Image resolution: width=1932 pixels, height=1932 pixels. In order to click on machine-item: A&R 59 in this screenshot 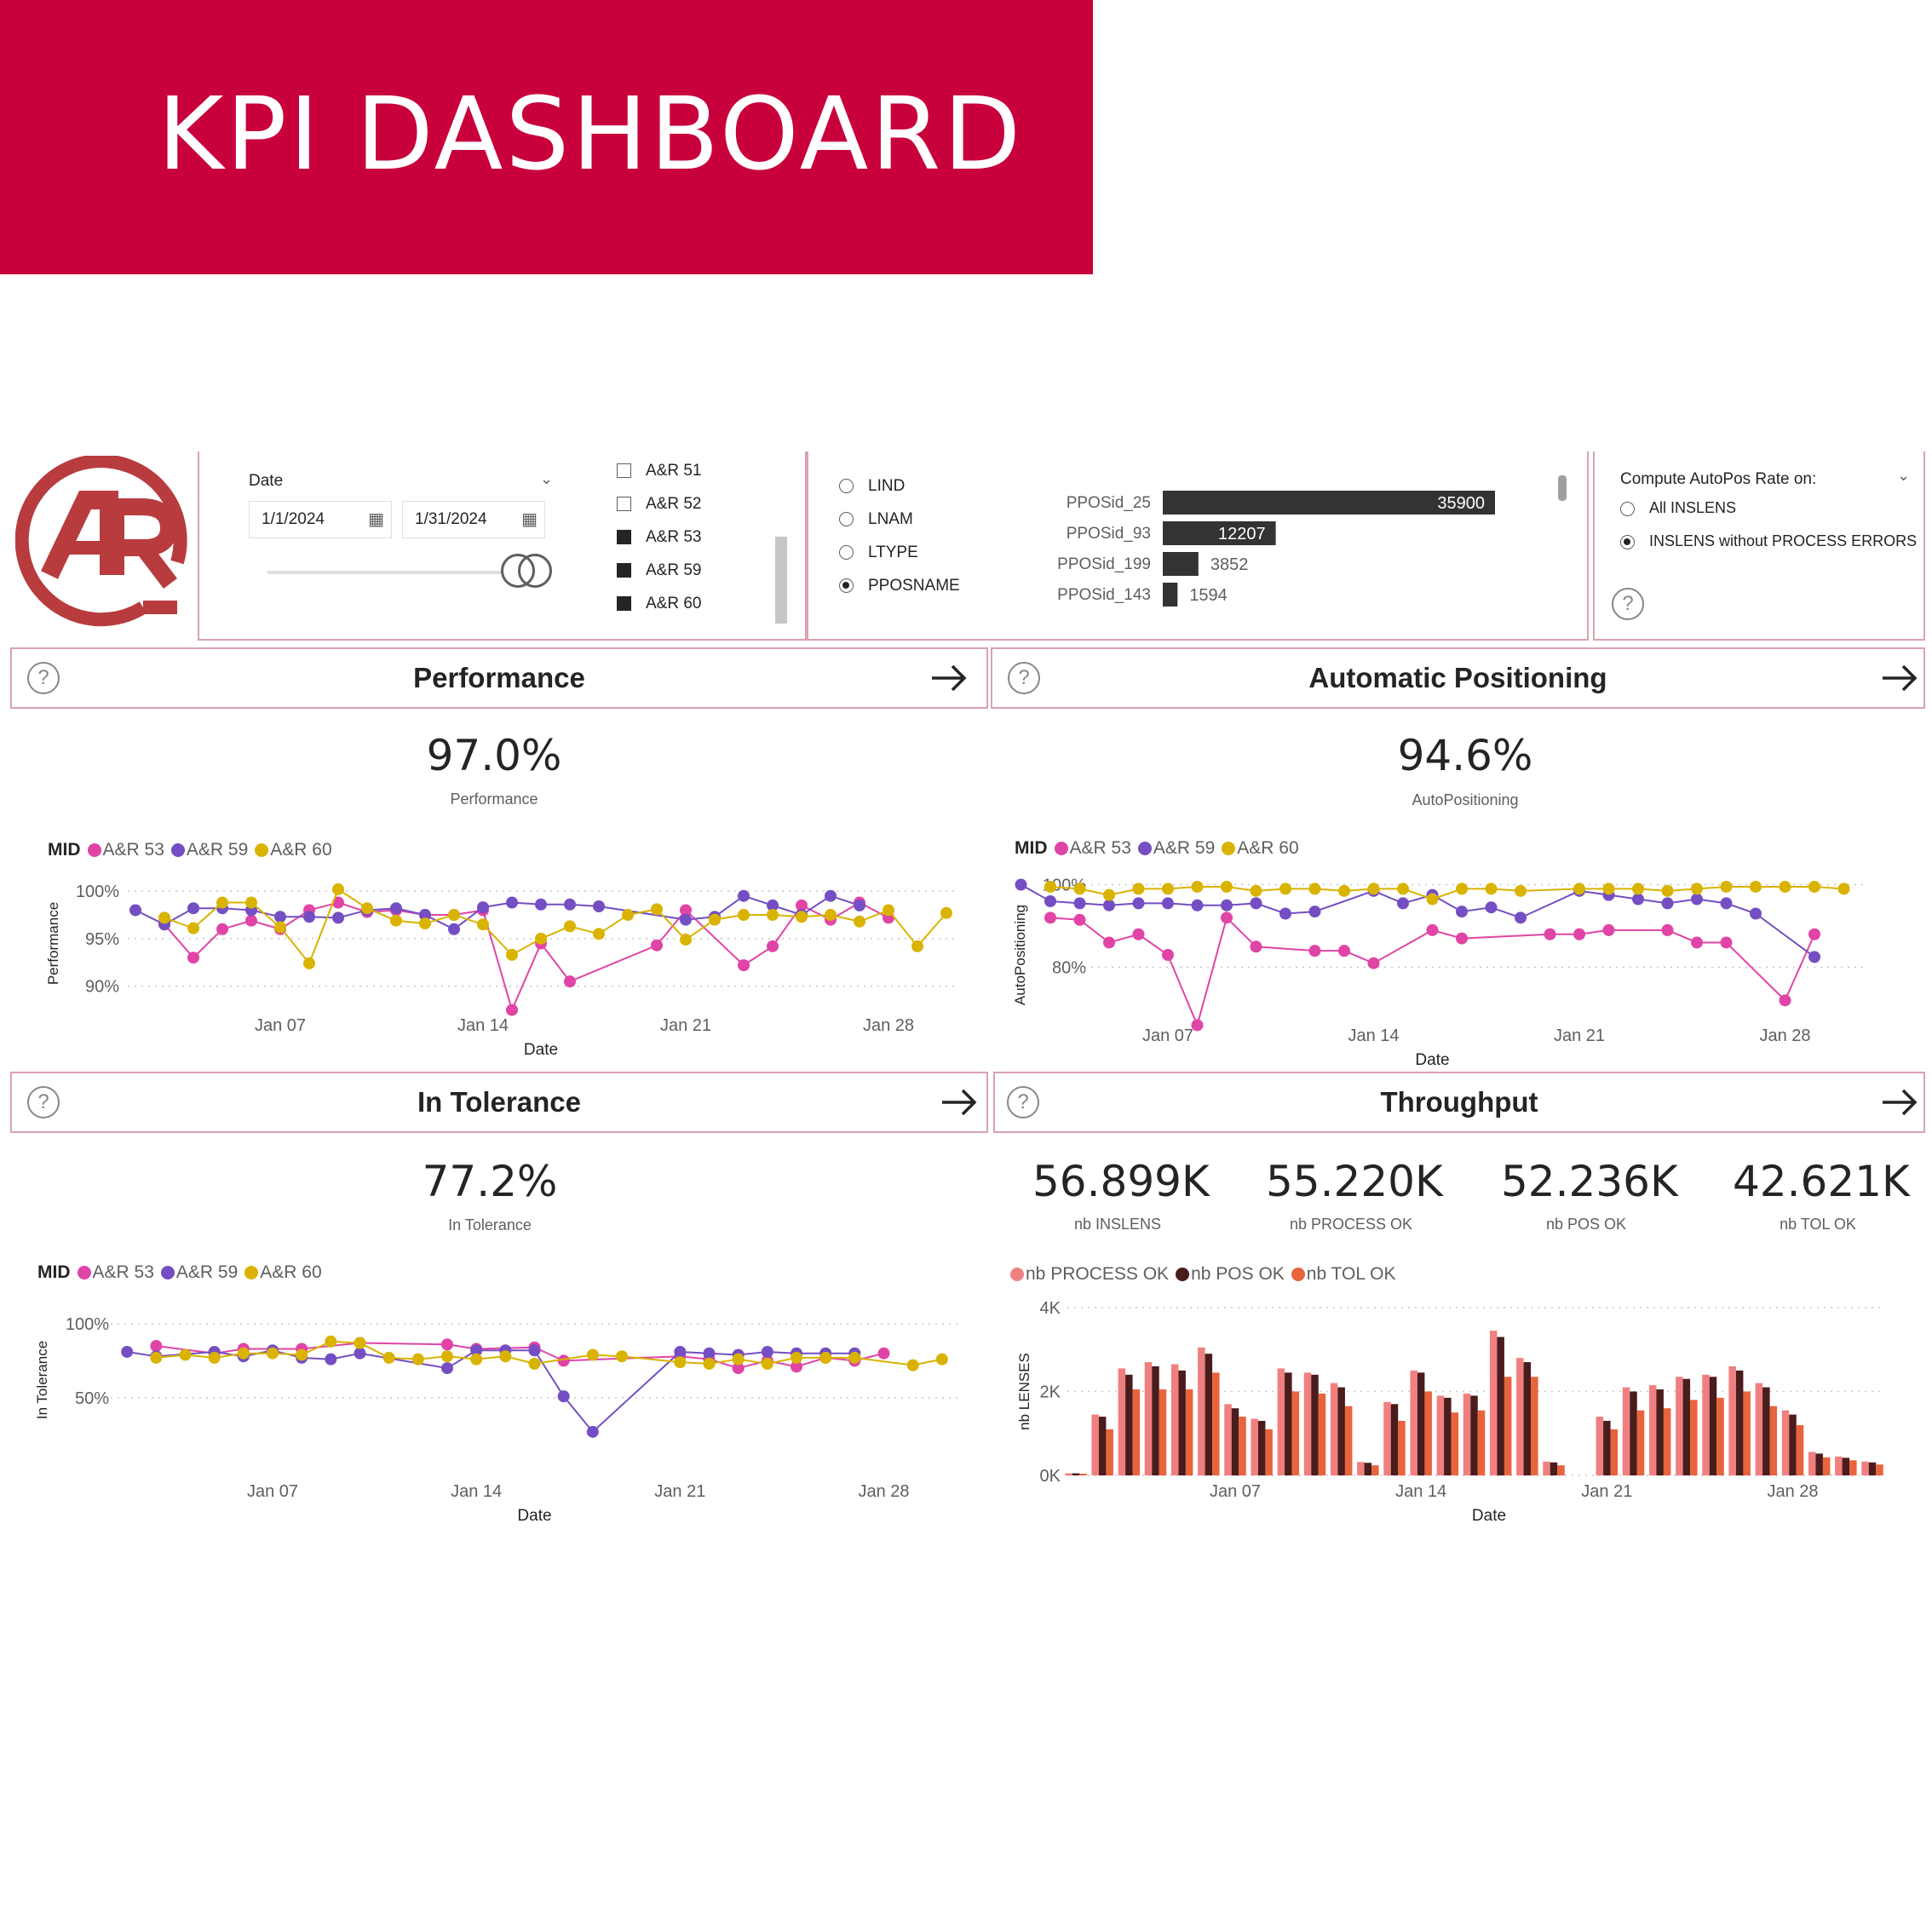, I will do `click(659, 570)`.